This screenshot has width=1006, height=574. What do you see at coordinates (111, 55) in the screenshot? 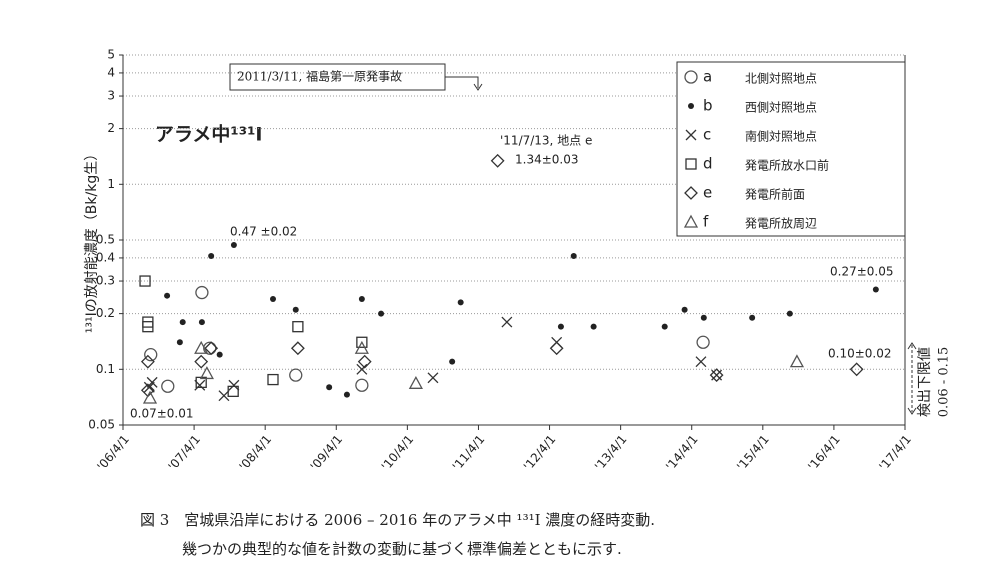
I see `y-tick-label: 5` at bounding box center [111, 55].